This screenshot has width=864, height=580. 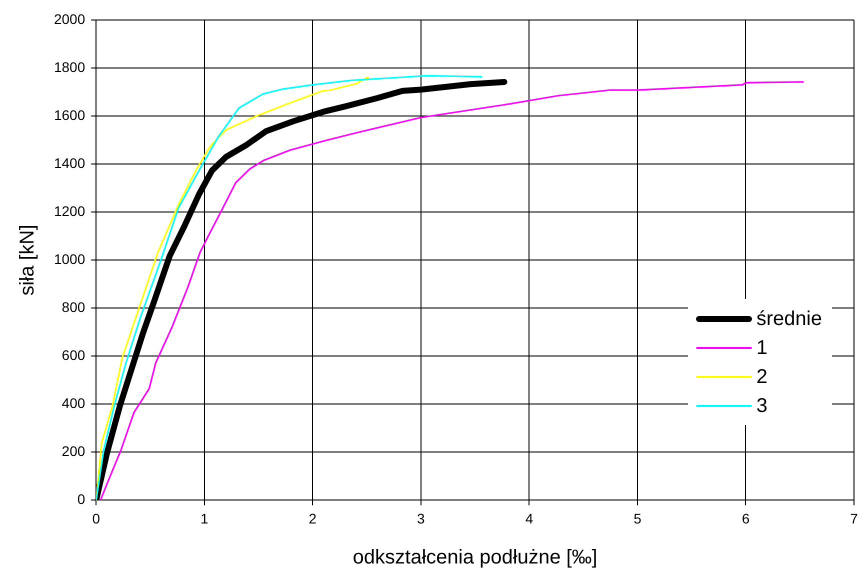 I want to click on x-axis-title: odkształcenia podłużne [‰], so click(x=475, y=557).